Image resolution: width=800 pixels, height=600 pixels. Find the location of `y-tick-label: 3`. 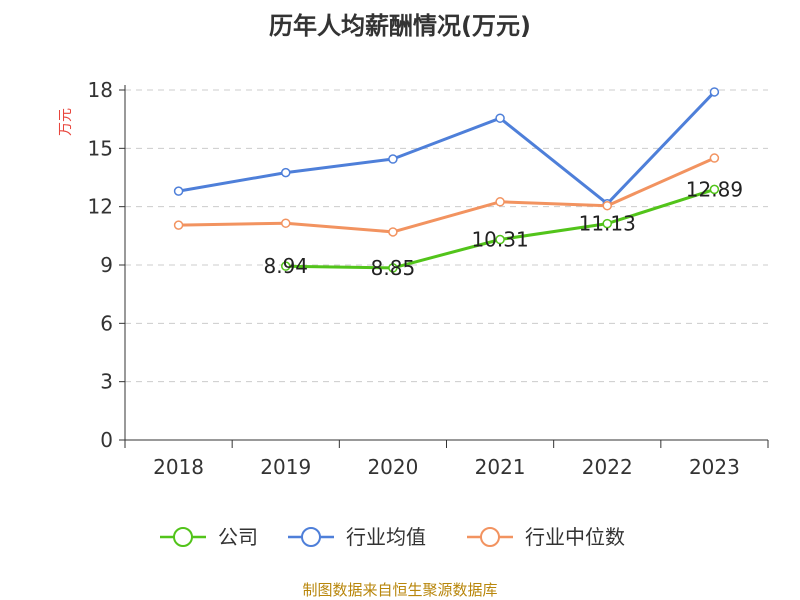

y-tick-label: 3 is located at coordinates (106, 382).